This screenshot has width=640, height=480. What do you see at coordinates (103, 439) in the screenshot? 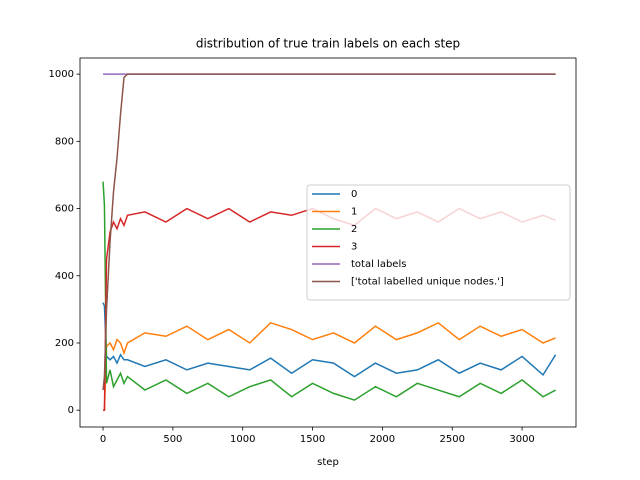
I see `x-tick-label: 0` at bounding box center [103, 439].